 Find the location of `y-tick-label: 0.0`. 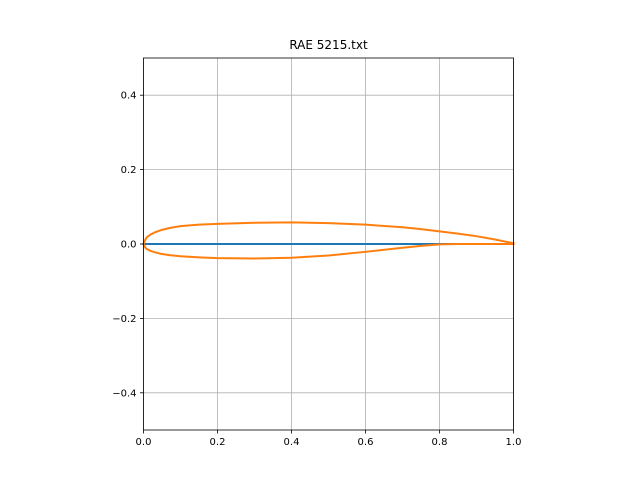

y-tick-label: 0.0 is located at coordinates (129, 245).